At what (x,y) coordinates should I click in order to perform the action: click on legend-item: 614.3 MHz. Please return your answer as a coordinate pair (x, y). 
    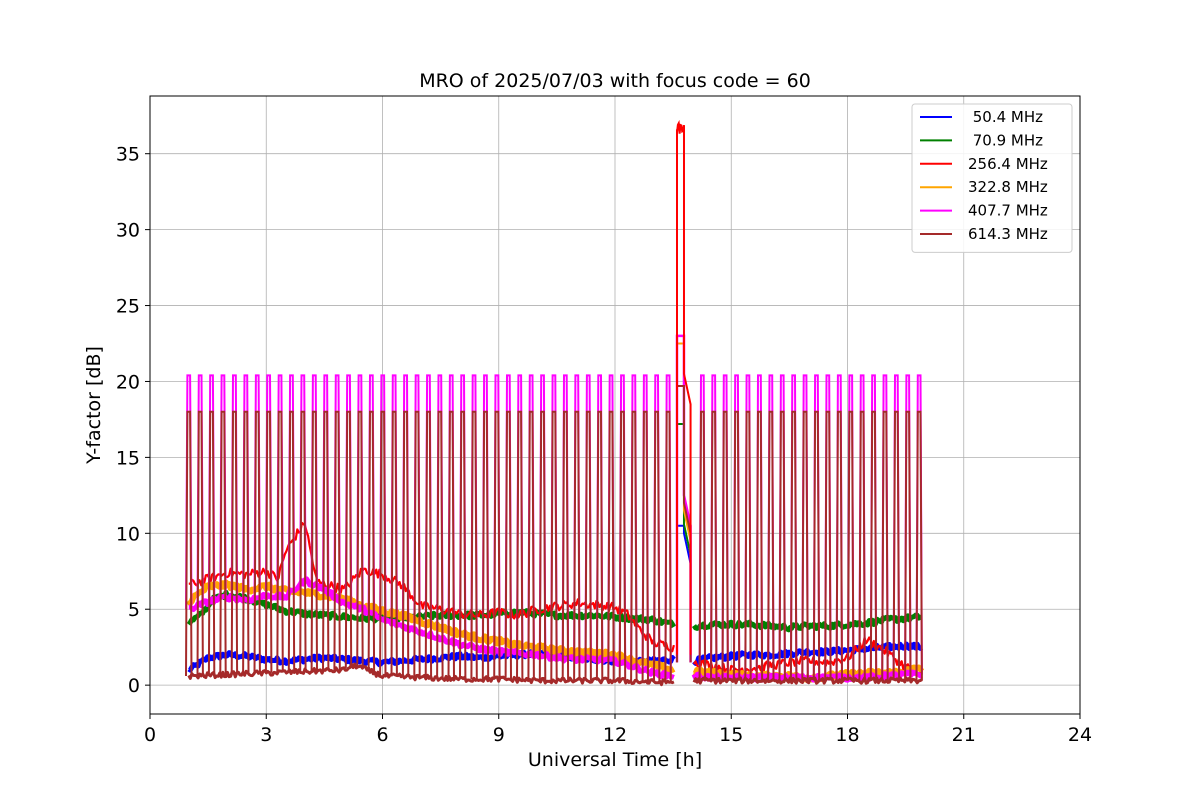
    Looking at the image, I should click on (984, 234).